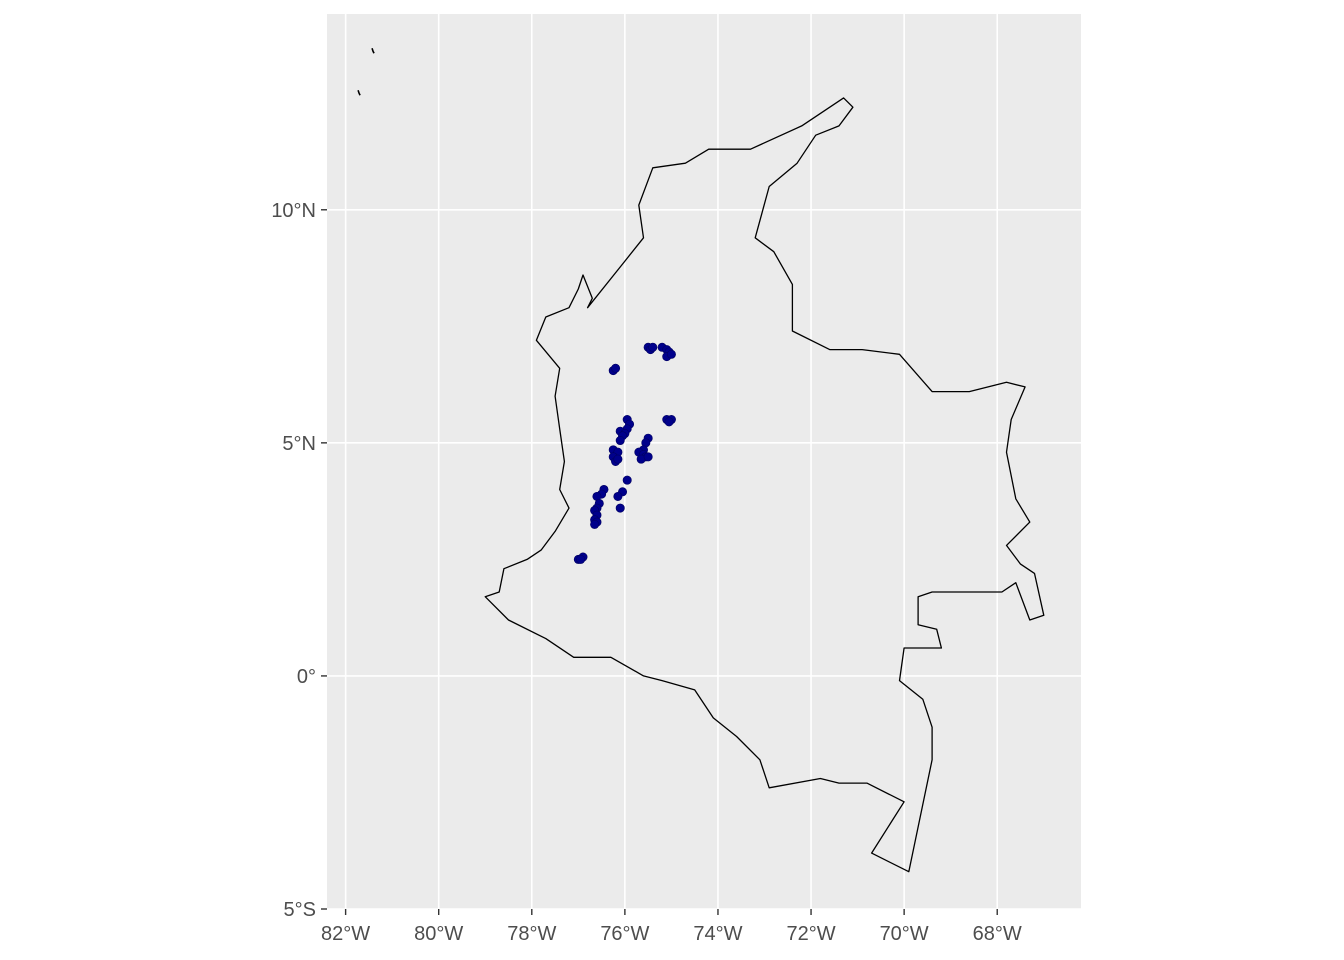  What do you see at coordinates (810, 934) in the screenshot?
I see `x-tick-label-5: 72°W` at bounding box center [810, 934].